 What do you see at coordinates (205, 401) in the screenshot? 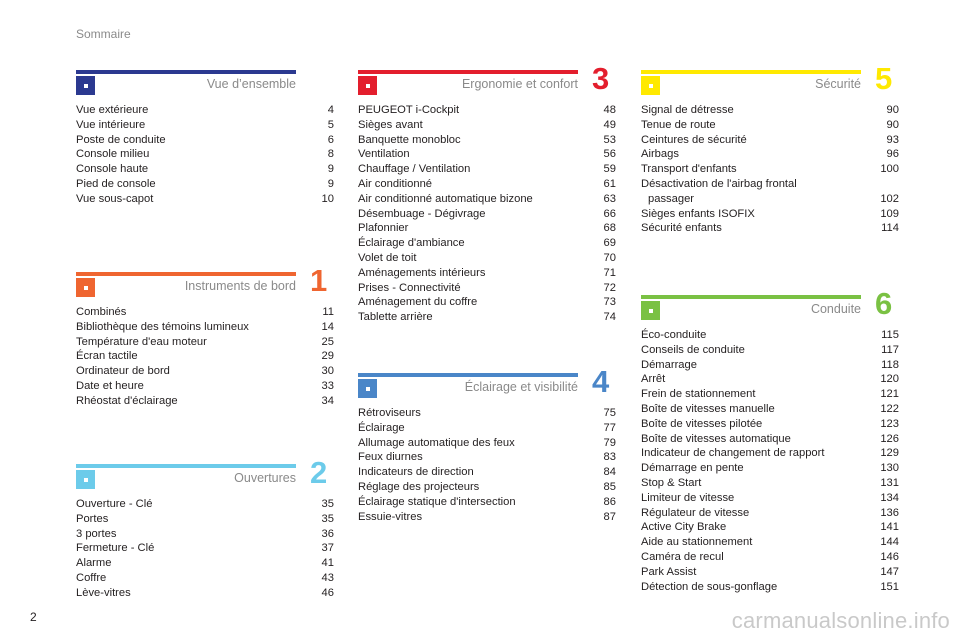
I see `toc-entry: Rhéostat d'éclairage 34` at bounding box center [205, 401].